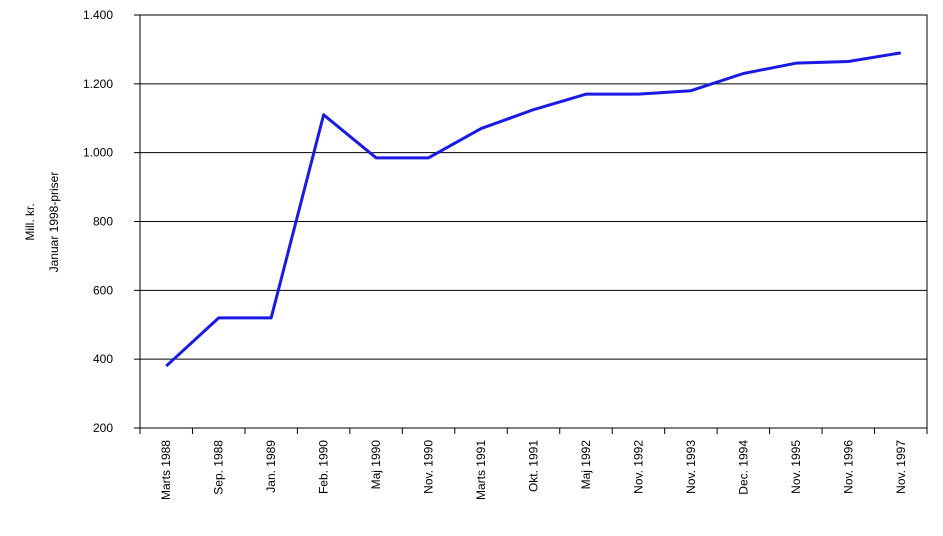 The width and height of the screenshot is (943, 536). What do you see at coordinates (271, 466) in the screenshot?
I see `x-tick-label: Jan. 1989` at bounding box center [271, 466].